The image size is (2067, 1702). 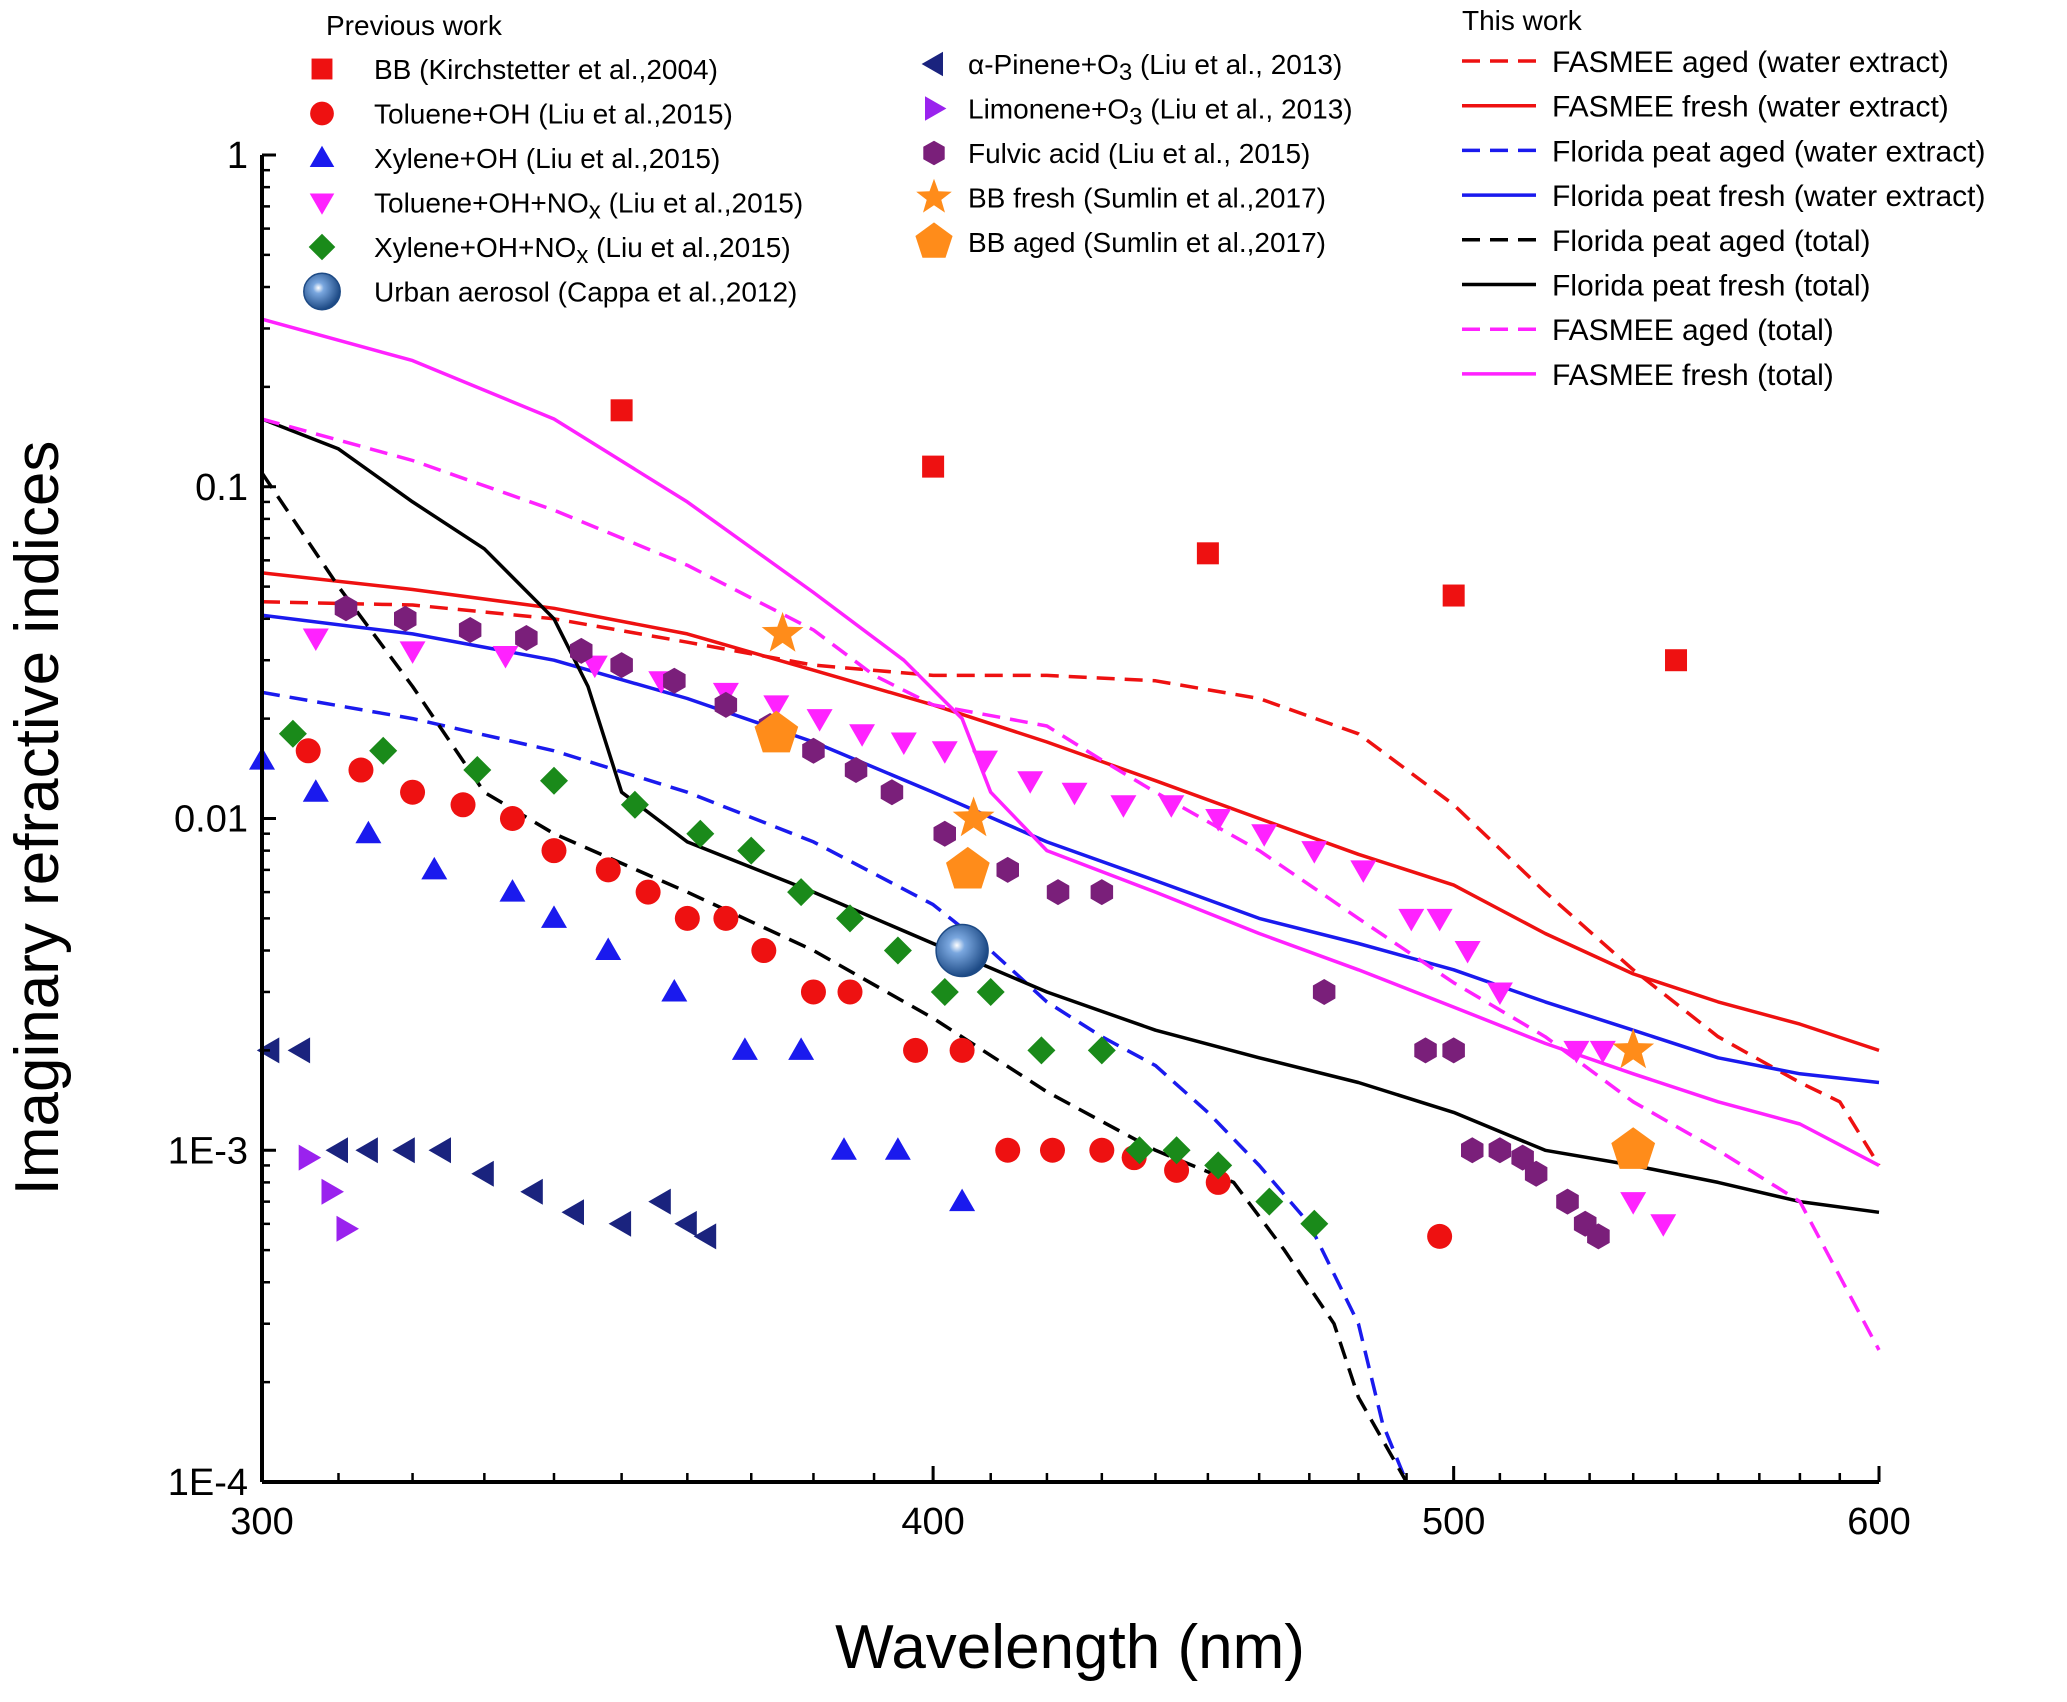 What do you see at coordinates (414, 25) in the screenshot?
I see `legend-previous-title: Previous work` at bounding box center [414, 25].